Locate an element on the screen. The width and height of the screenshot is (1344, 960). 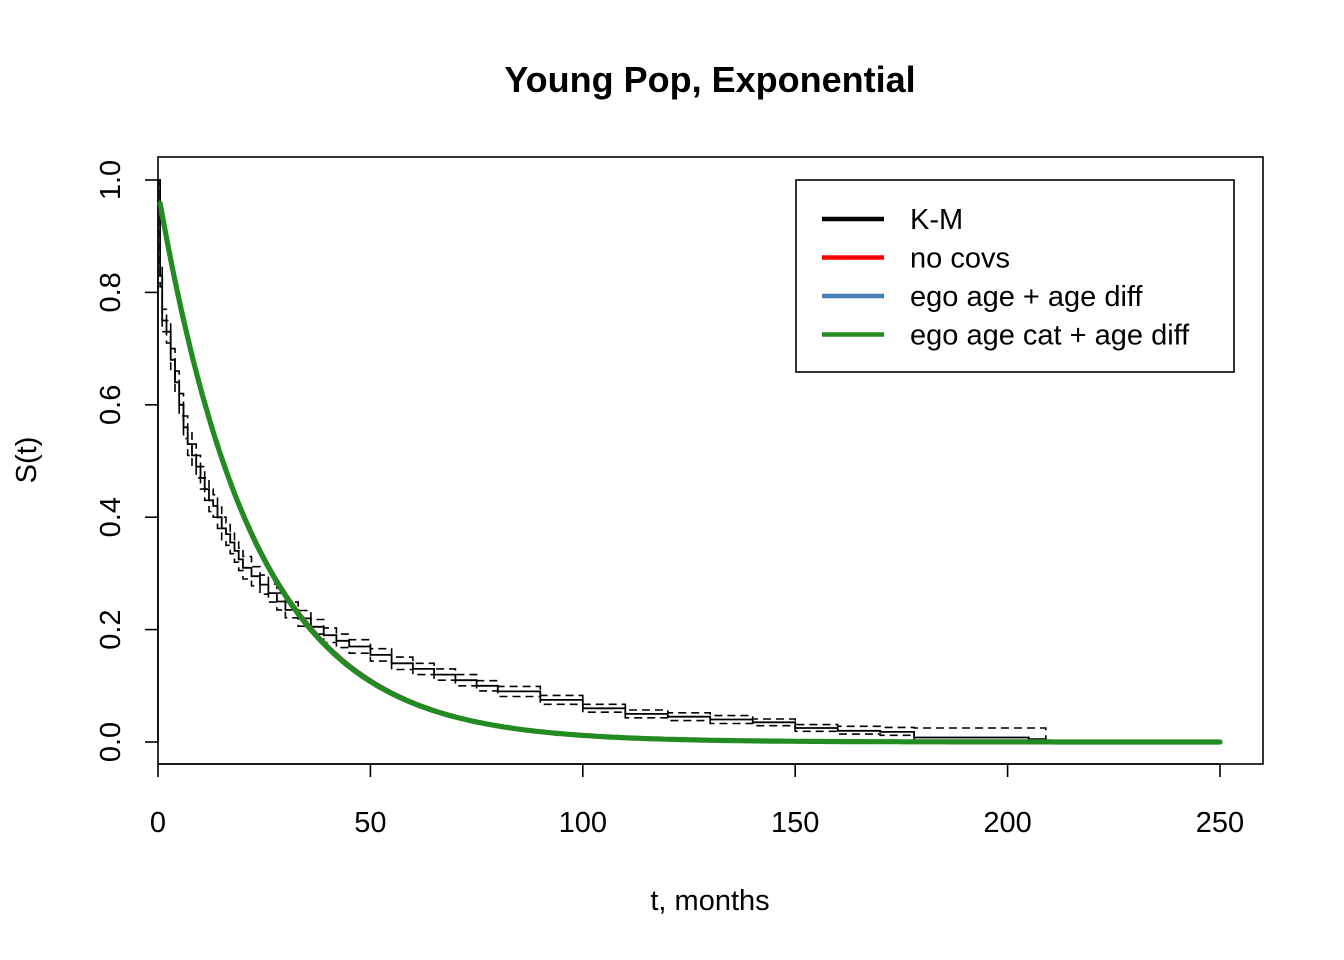
x-tick-label: 100 is located at coordinates (583, 823).